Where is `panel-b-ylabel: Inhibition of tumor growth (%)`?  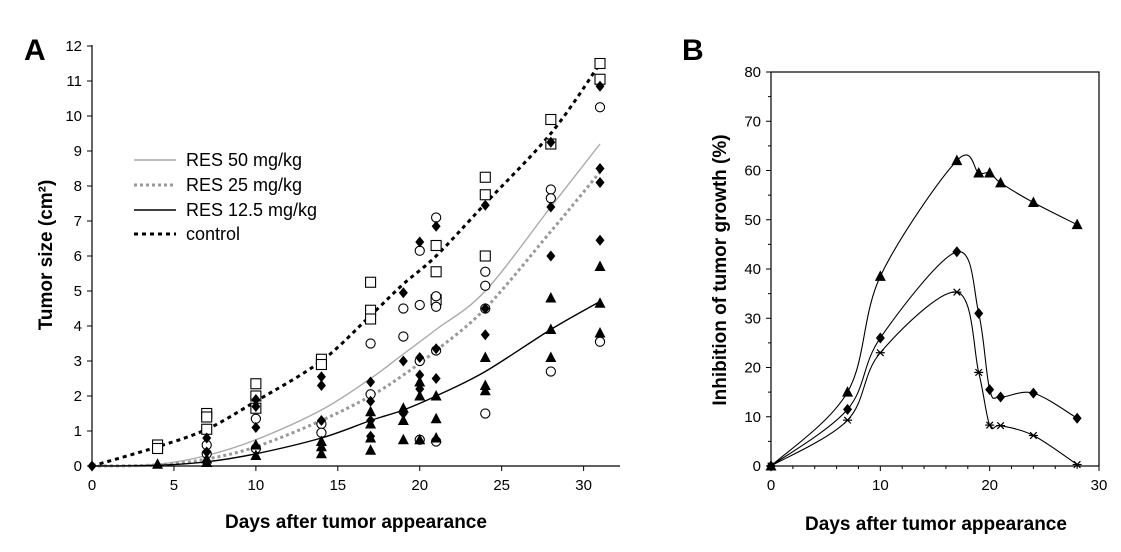 panel-b-ylabel: Inhibition of tumor growth (%) is located at coordinates (720, 269).